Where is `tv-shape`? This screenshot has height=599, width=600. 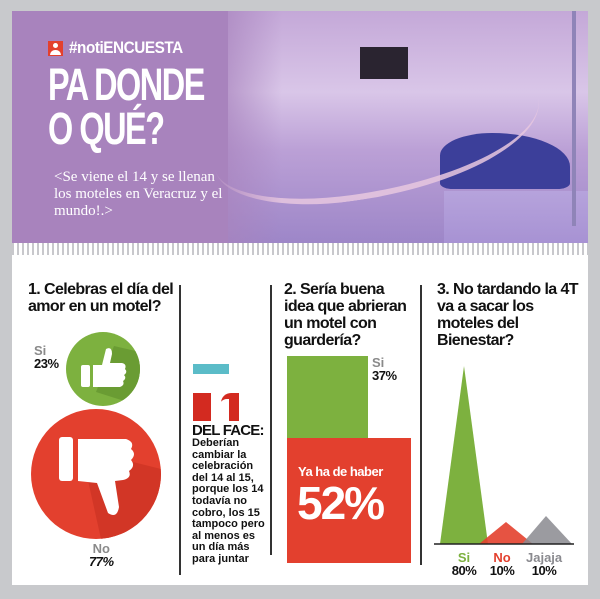
tv-shape is located at coordinates (384, 63).